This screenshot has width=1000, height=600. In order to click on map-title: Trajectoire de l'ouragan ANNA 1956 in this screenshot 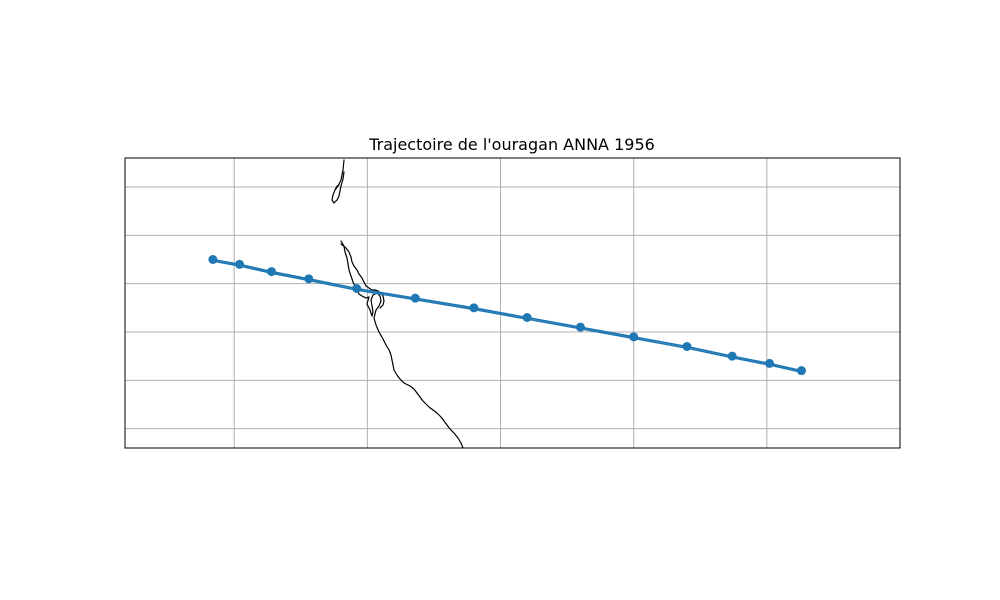, I will do `click(511, 144)`.